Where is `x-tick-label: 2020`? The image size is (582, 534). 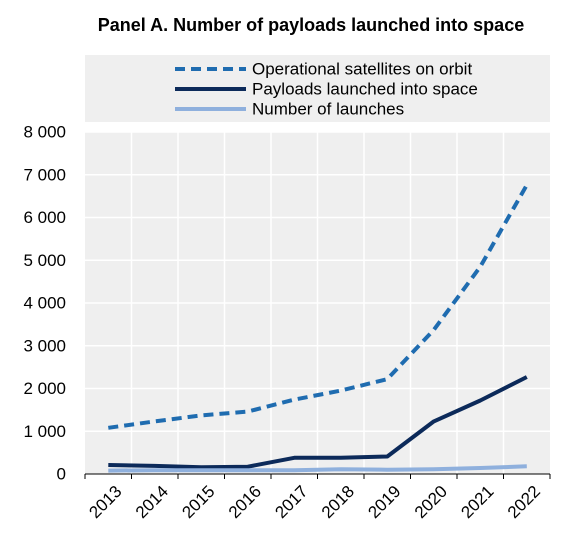
x-tick-label: 2020 is located at coordinates (431, 502).